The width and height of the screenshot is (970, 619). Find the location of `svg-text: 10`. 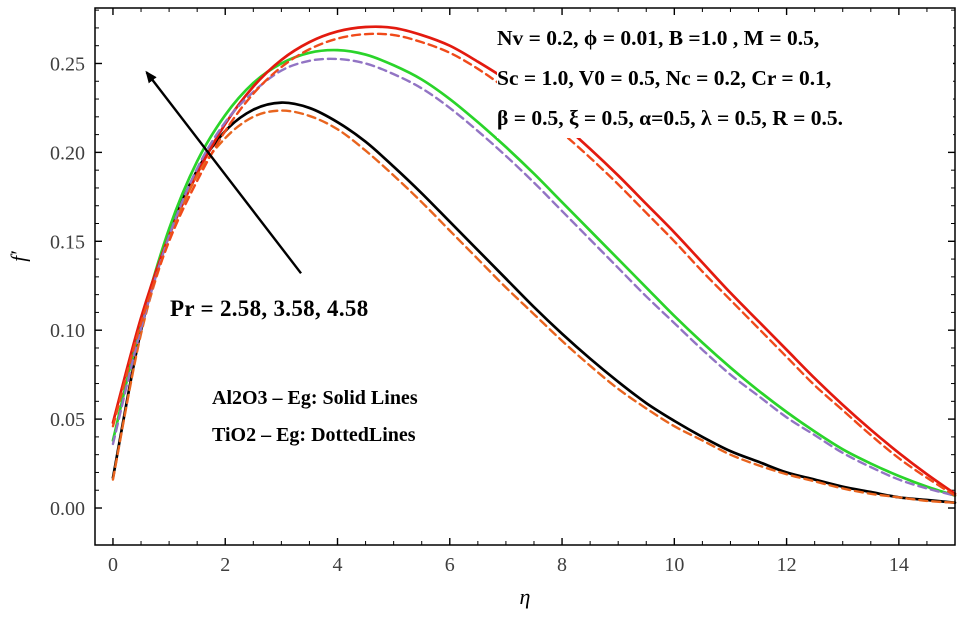

svg-text: 10 is located at coordinates (674, 565).